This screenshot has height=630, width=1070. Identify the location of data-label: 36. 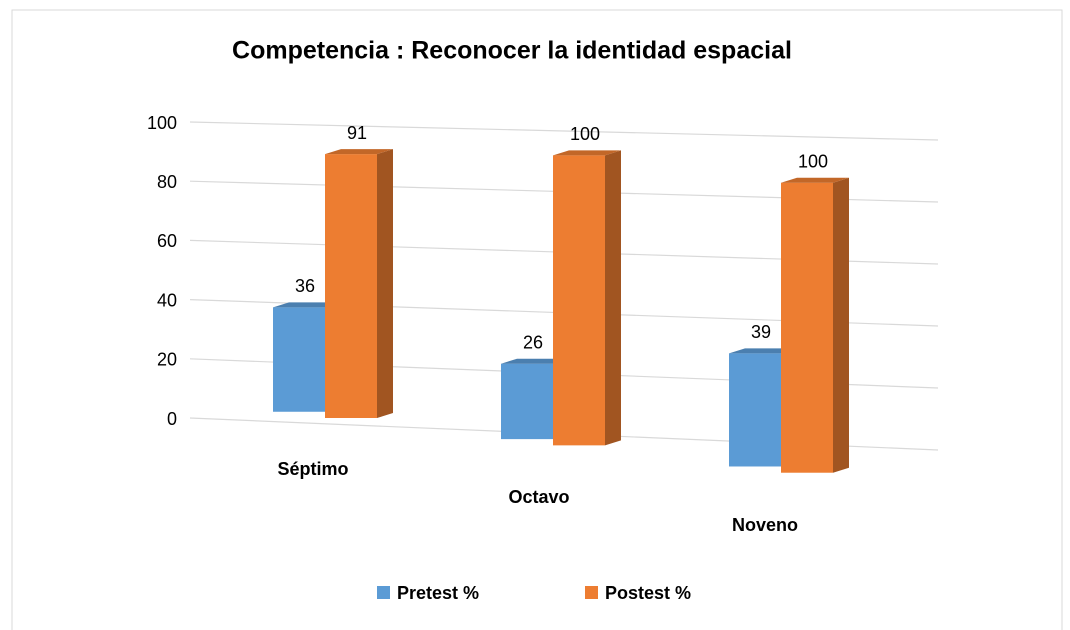
(305, 286).